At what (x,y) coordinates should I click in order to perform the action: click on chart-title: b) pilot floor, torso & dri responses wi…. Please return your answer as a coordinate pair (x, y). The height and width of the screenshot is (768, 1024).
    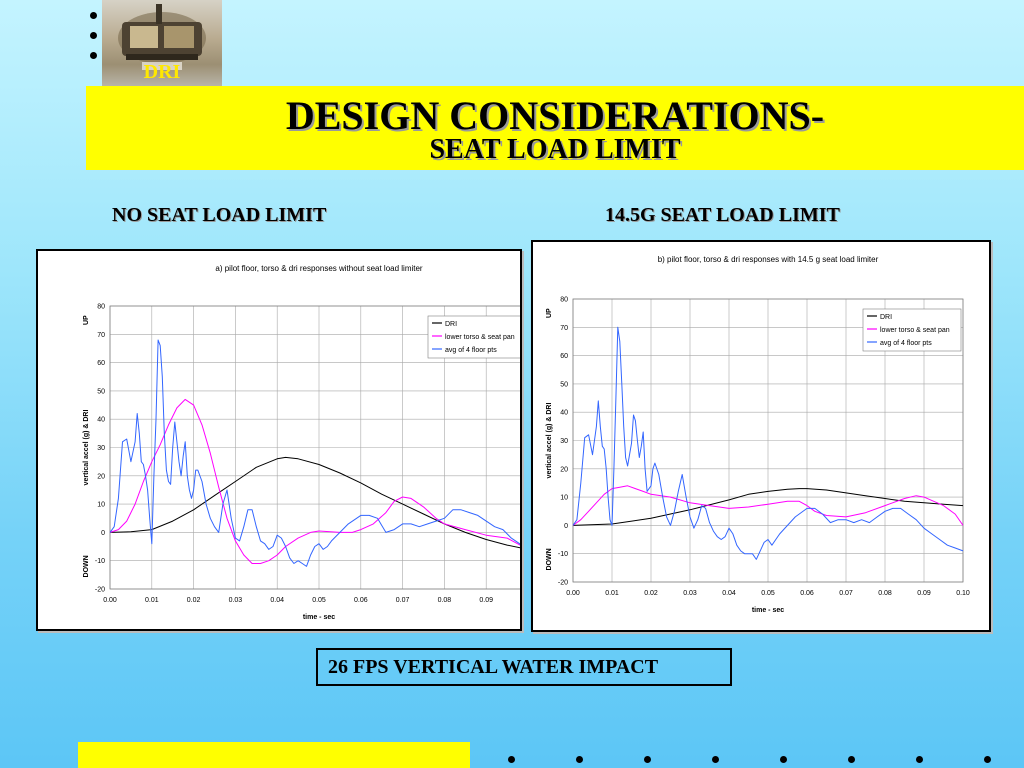
    Looking at the image, I should click on (768, 259).